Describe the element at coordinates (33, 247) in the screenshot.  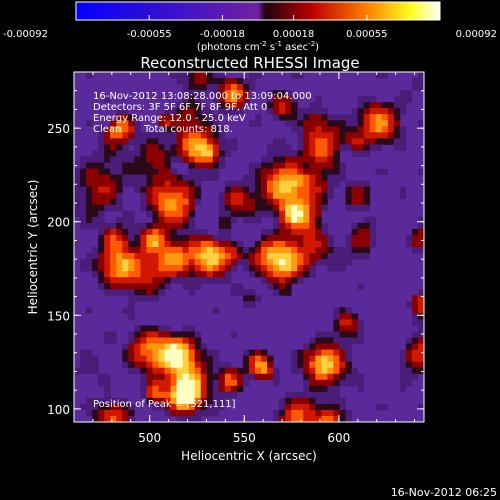
I see `y-axis-label: Heliocentric Y (arcsec)` at that location.